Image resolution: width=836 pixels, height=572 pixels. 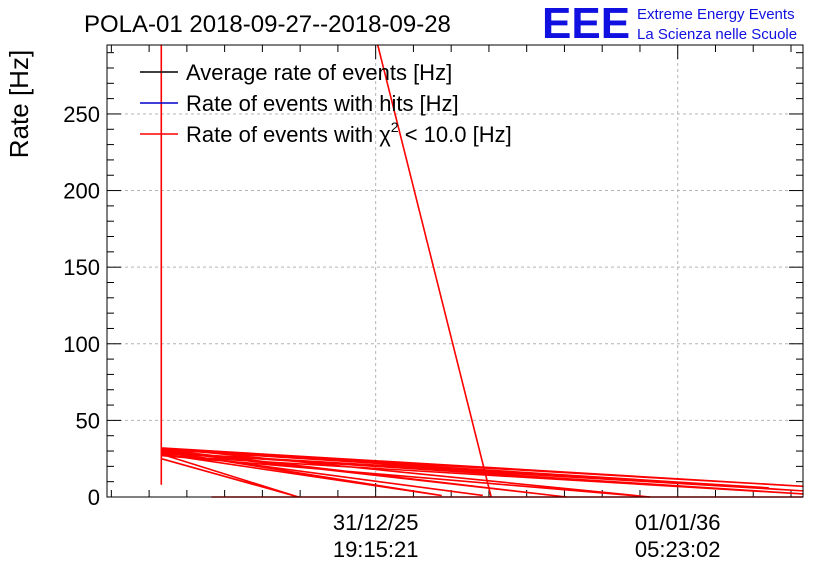 I want to click on legend-label-chi2-suffix: < 10.0 [Hz], so click(x=455, y=134).